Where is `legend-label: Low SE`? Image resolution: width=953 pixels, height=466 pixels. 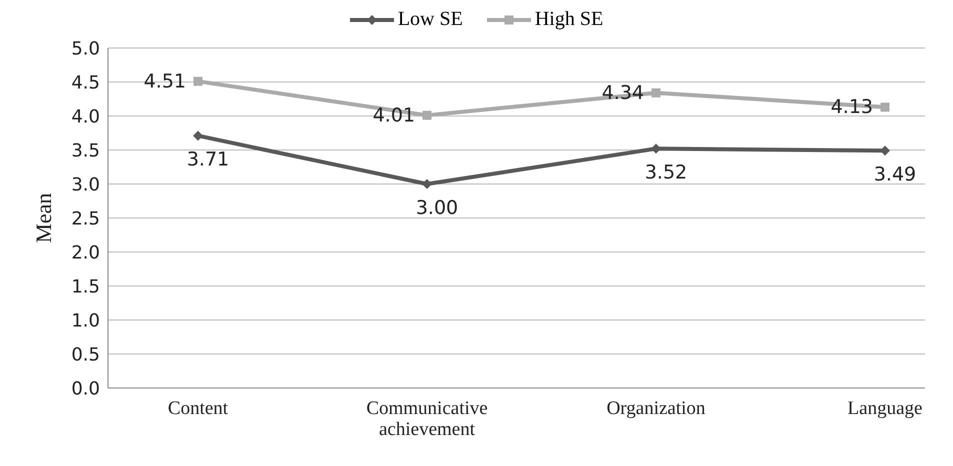 legend-label: Low SE is located at coordinates (430, 19).